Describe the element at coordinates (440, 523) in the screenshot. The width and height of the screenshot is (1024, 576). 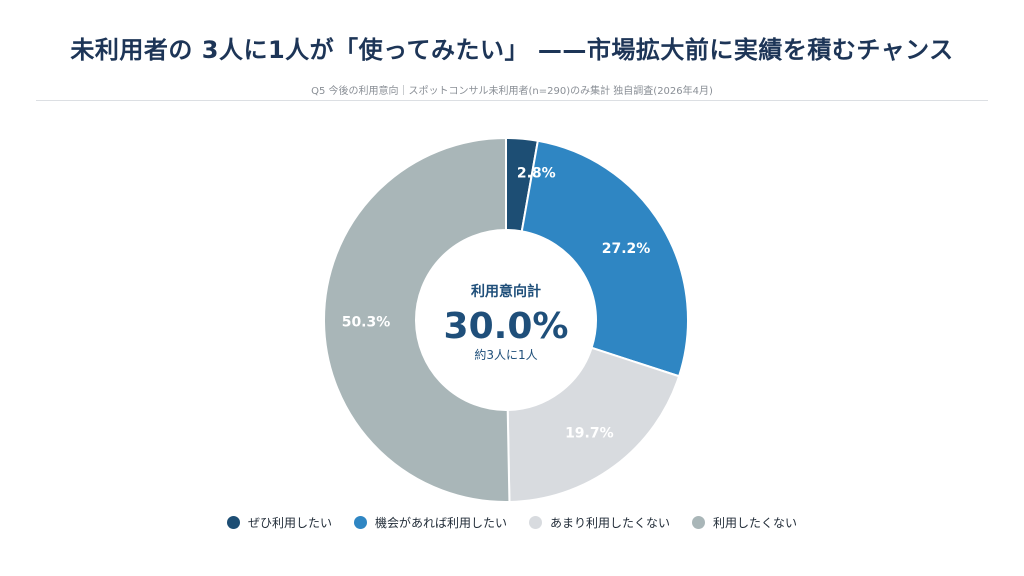
I see `legend-label: 機会があれば利用したい` at that location.